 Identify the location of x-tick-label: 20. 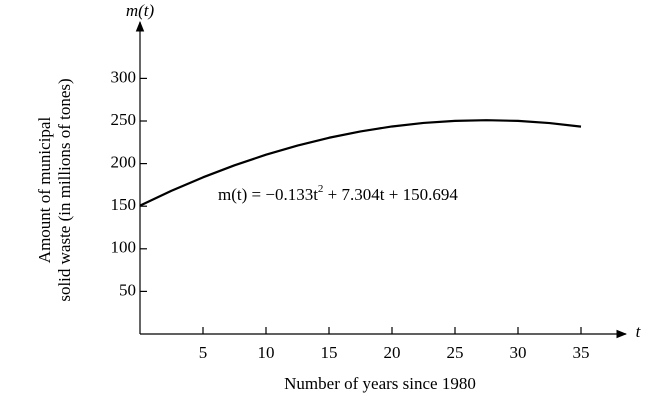
(392, 352).